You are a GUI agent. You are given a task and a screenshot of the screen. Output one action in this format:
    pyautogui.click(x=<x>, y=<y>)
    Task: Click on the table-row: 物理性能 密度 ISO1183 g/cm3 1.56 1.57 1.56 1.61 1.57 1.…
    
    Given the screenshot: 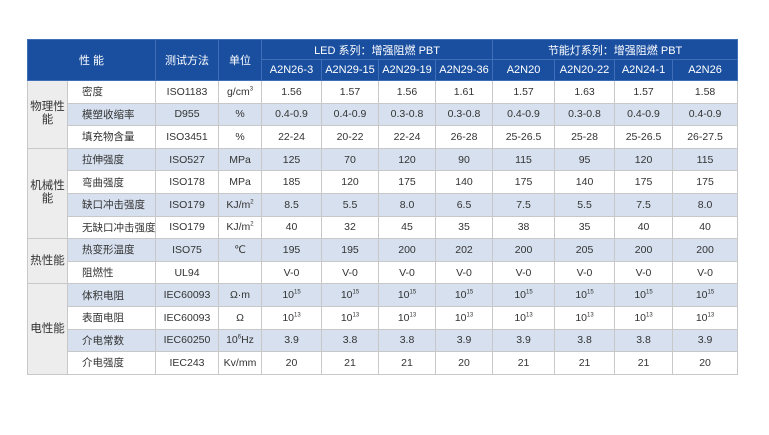 What is the action you would take?
    pyautogui.click(x=383, y=114)
    